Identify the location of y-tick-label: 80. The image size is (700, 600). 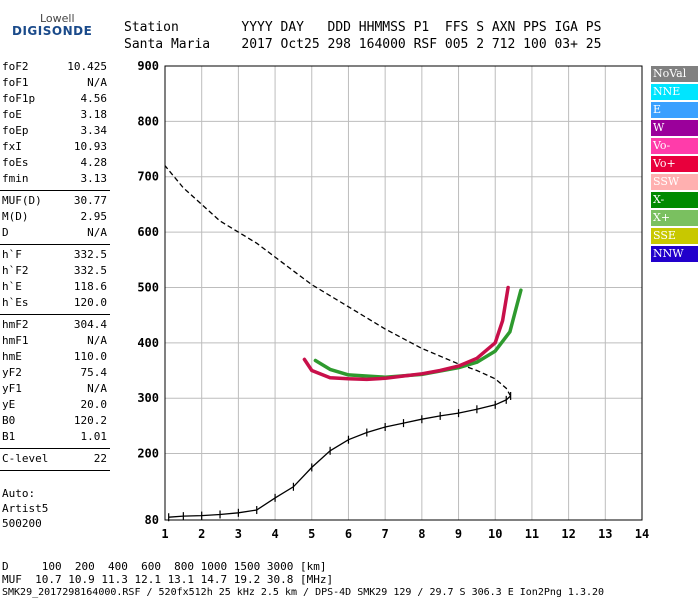
(152, 520).